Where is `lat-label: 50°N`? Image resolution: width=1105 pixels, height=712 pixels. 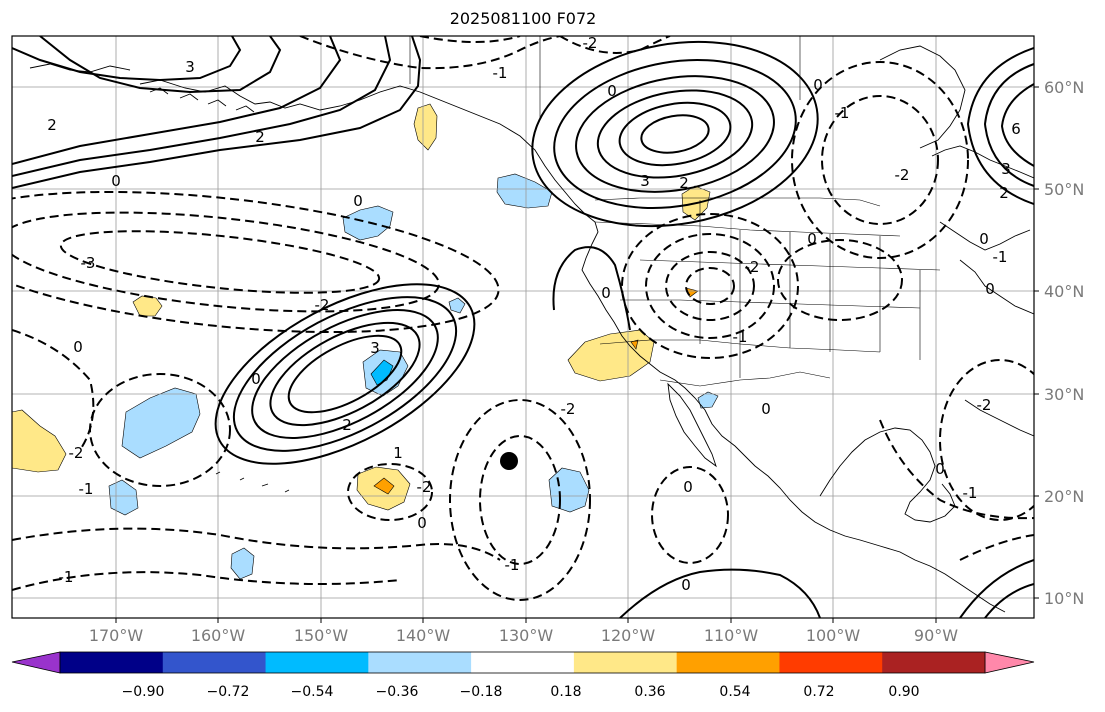
lat-label: 50°N is located at coordinates (1064, 189).